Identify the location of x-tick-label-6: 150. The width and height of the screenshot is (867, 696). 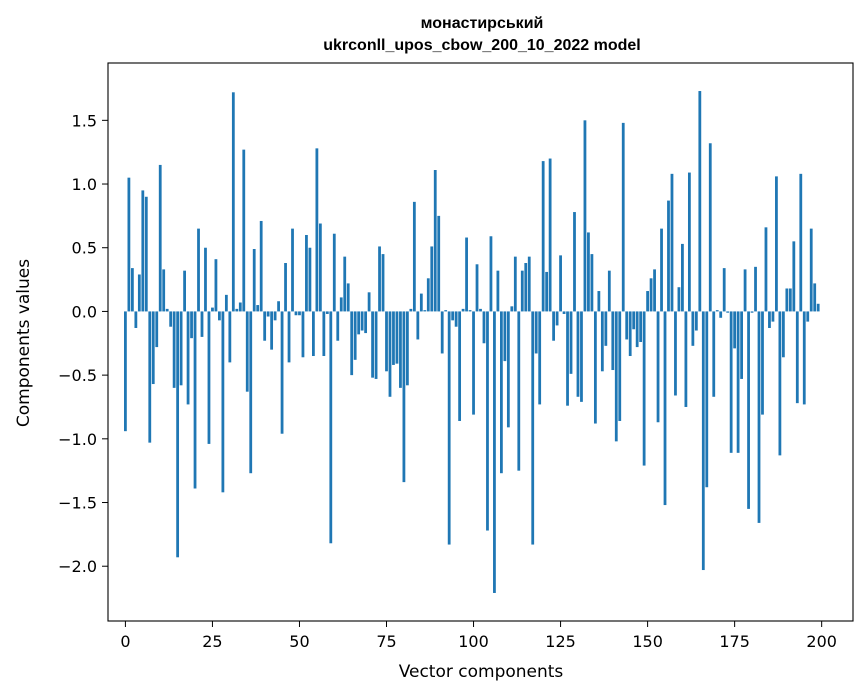
(647, 641).